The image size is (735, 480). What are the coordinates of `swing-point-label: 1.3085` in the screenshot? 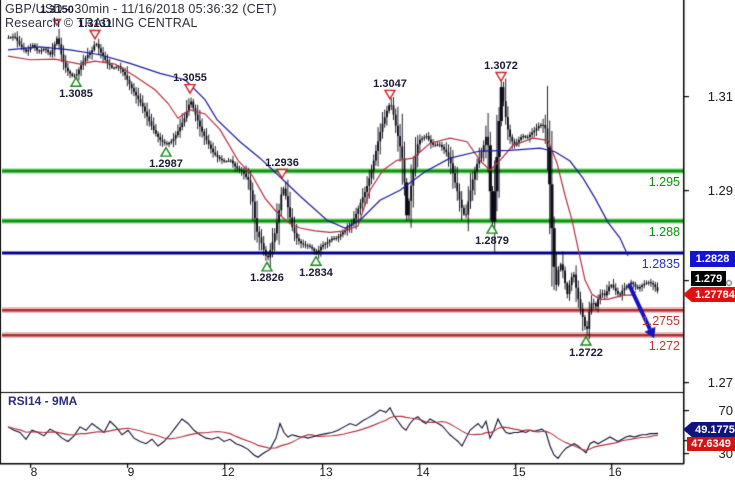 It's located at (76, 93).